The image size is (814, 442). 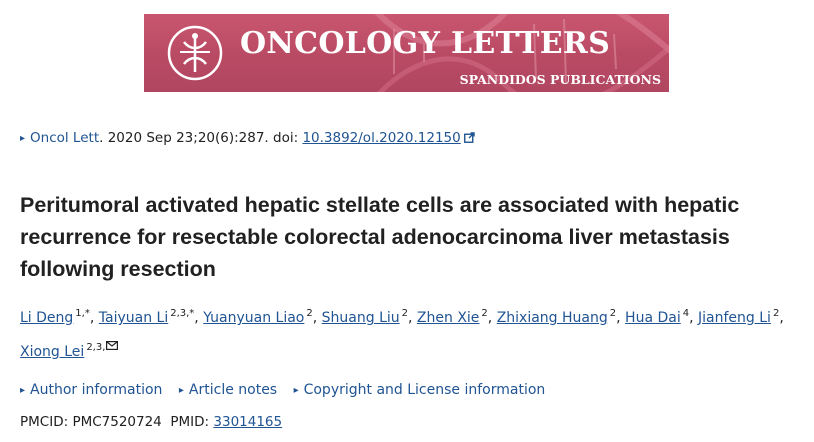 I want to click on author-link: Yuanyuan Liao, so click(x=254, y=318).